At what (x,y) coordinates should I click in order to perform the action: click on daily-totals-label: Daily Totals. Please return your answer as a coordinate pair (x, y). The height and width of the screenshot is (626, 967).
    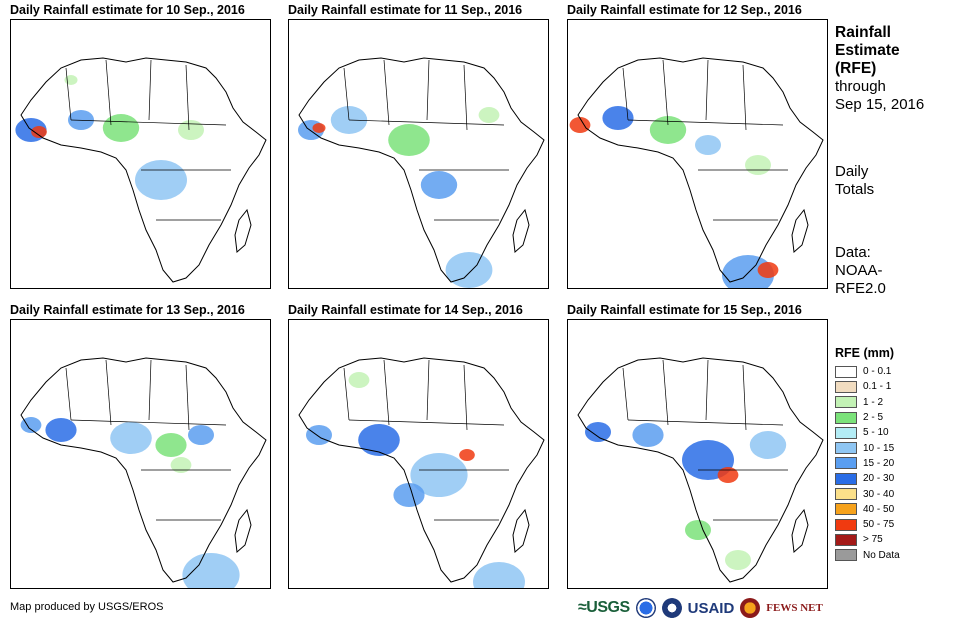
    Looking at the image, I should click on (855, 180).